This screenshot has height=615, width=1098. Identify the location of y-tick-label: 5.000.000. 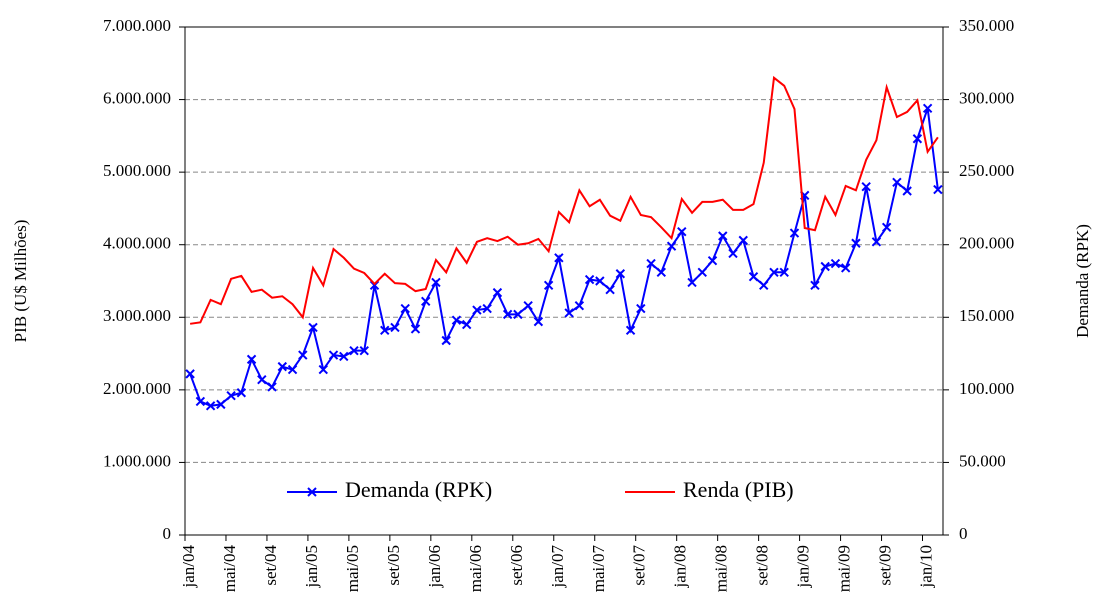
(137, 170).